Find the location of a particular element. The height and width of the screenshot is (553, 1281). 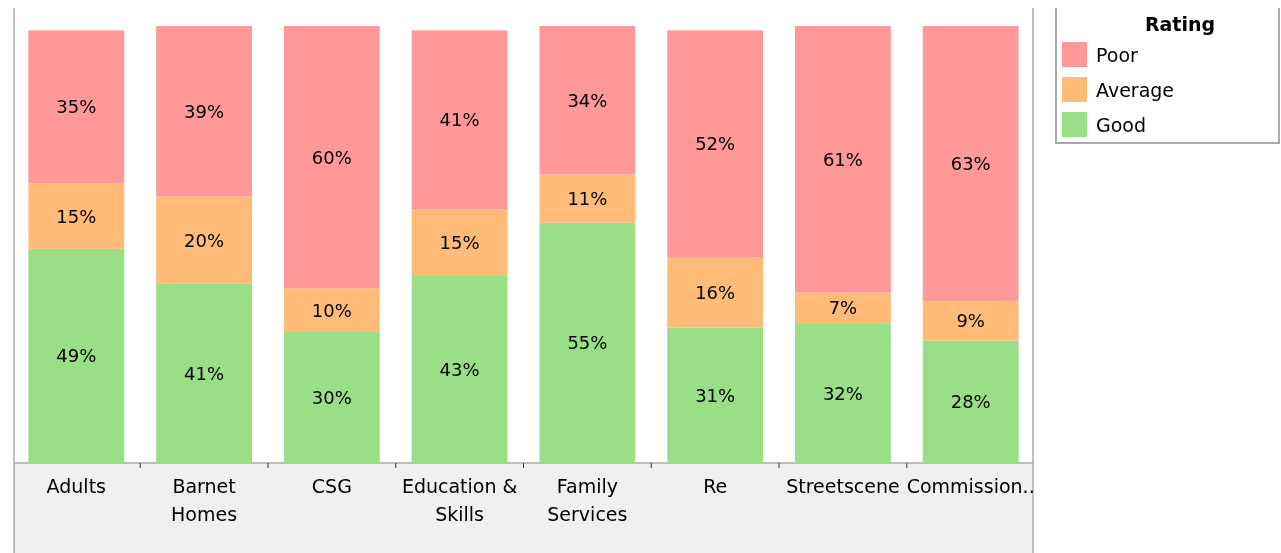

data-label: 34% is located at coordinates (587, 100).